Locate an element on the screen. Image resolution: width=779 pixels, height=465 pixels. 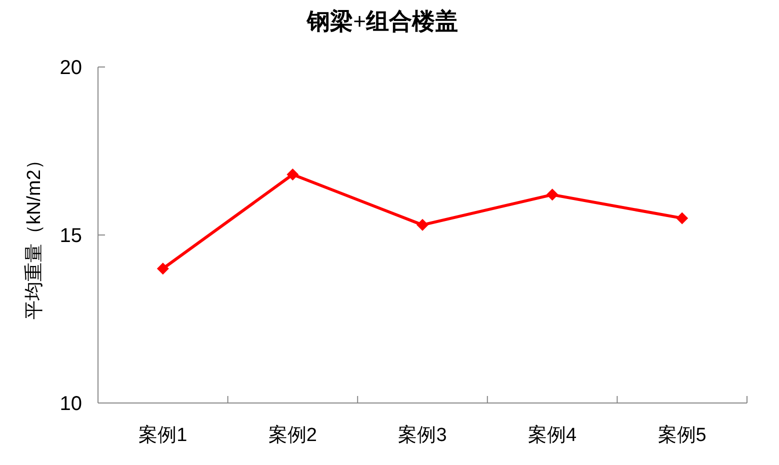
y-tick-label: 15 is located at coordinates (71, 236).